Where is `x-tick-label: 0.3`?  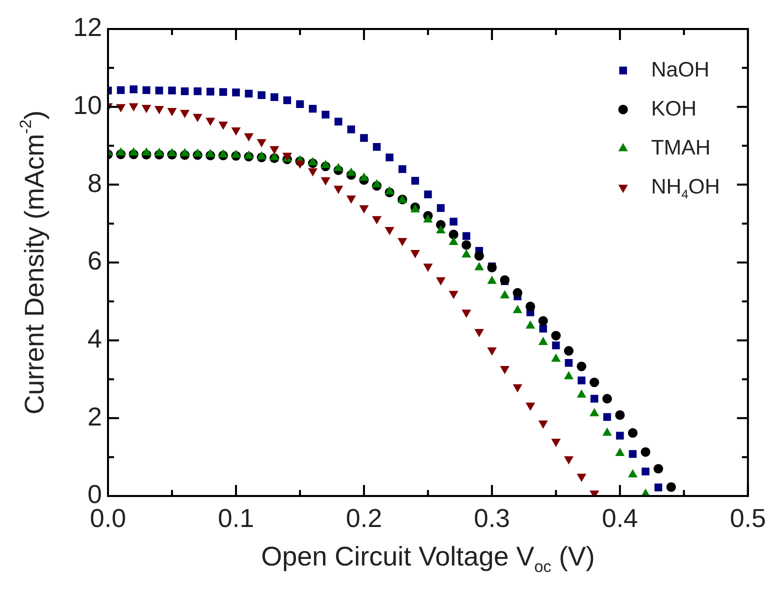 x-tick-label: 0.3 is located at coordinates (492, 517).